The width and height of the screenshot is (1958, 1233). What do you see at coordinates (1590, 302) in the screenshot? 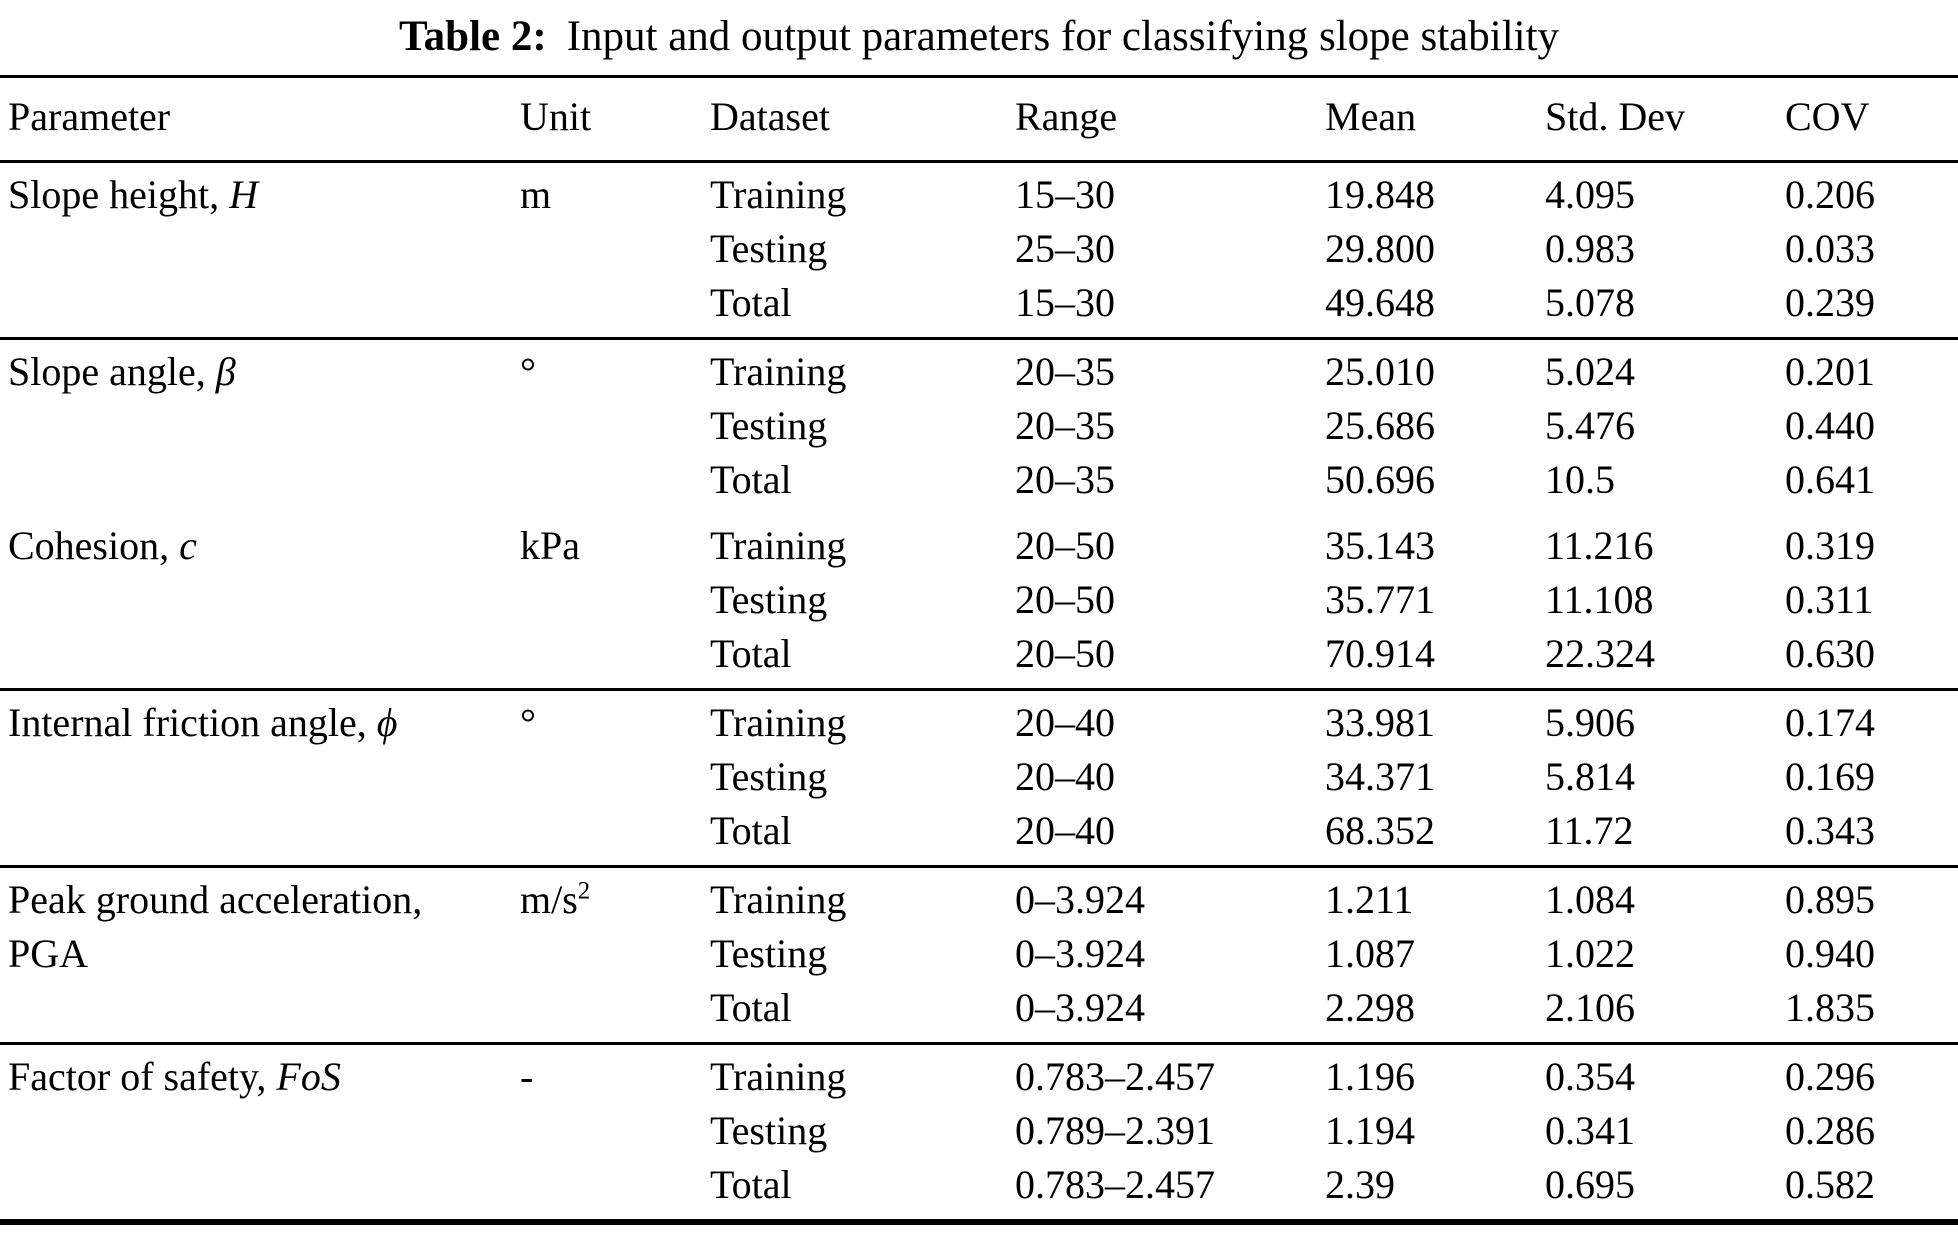
I see `std-dev-cell: 5.078` at bounding box center [1590, 302].